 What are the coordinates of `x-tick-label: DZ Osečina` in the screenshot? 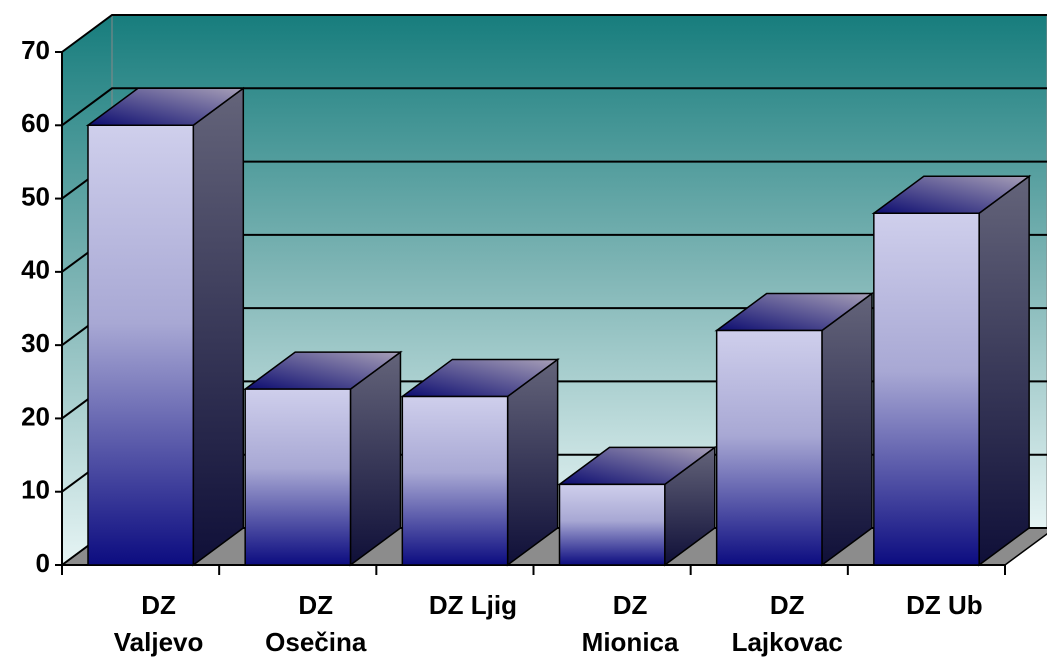 It's located at (316, 623).